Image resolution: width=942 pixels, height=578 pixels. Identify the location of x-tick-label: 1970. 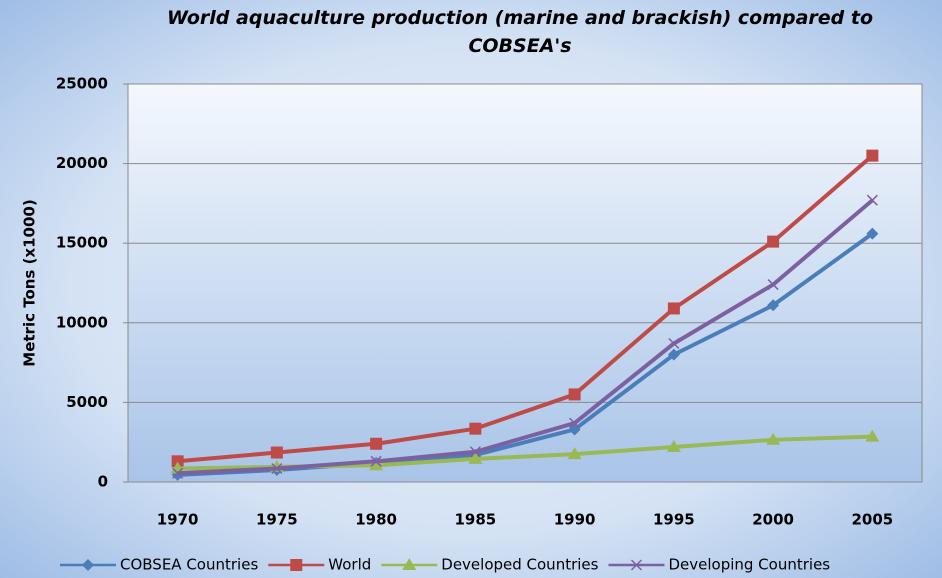
(178, 520).